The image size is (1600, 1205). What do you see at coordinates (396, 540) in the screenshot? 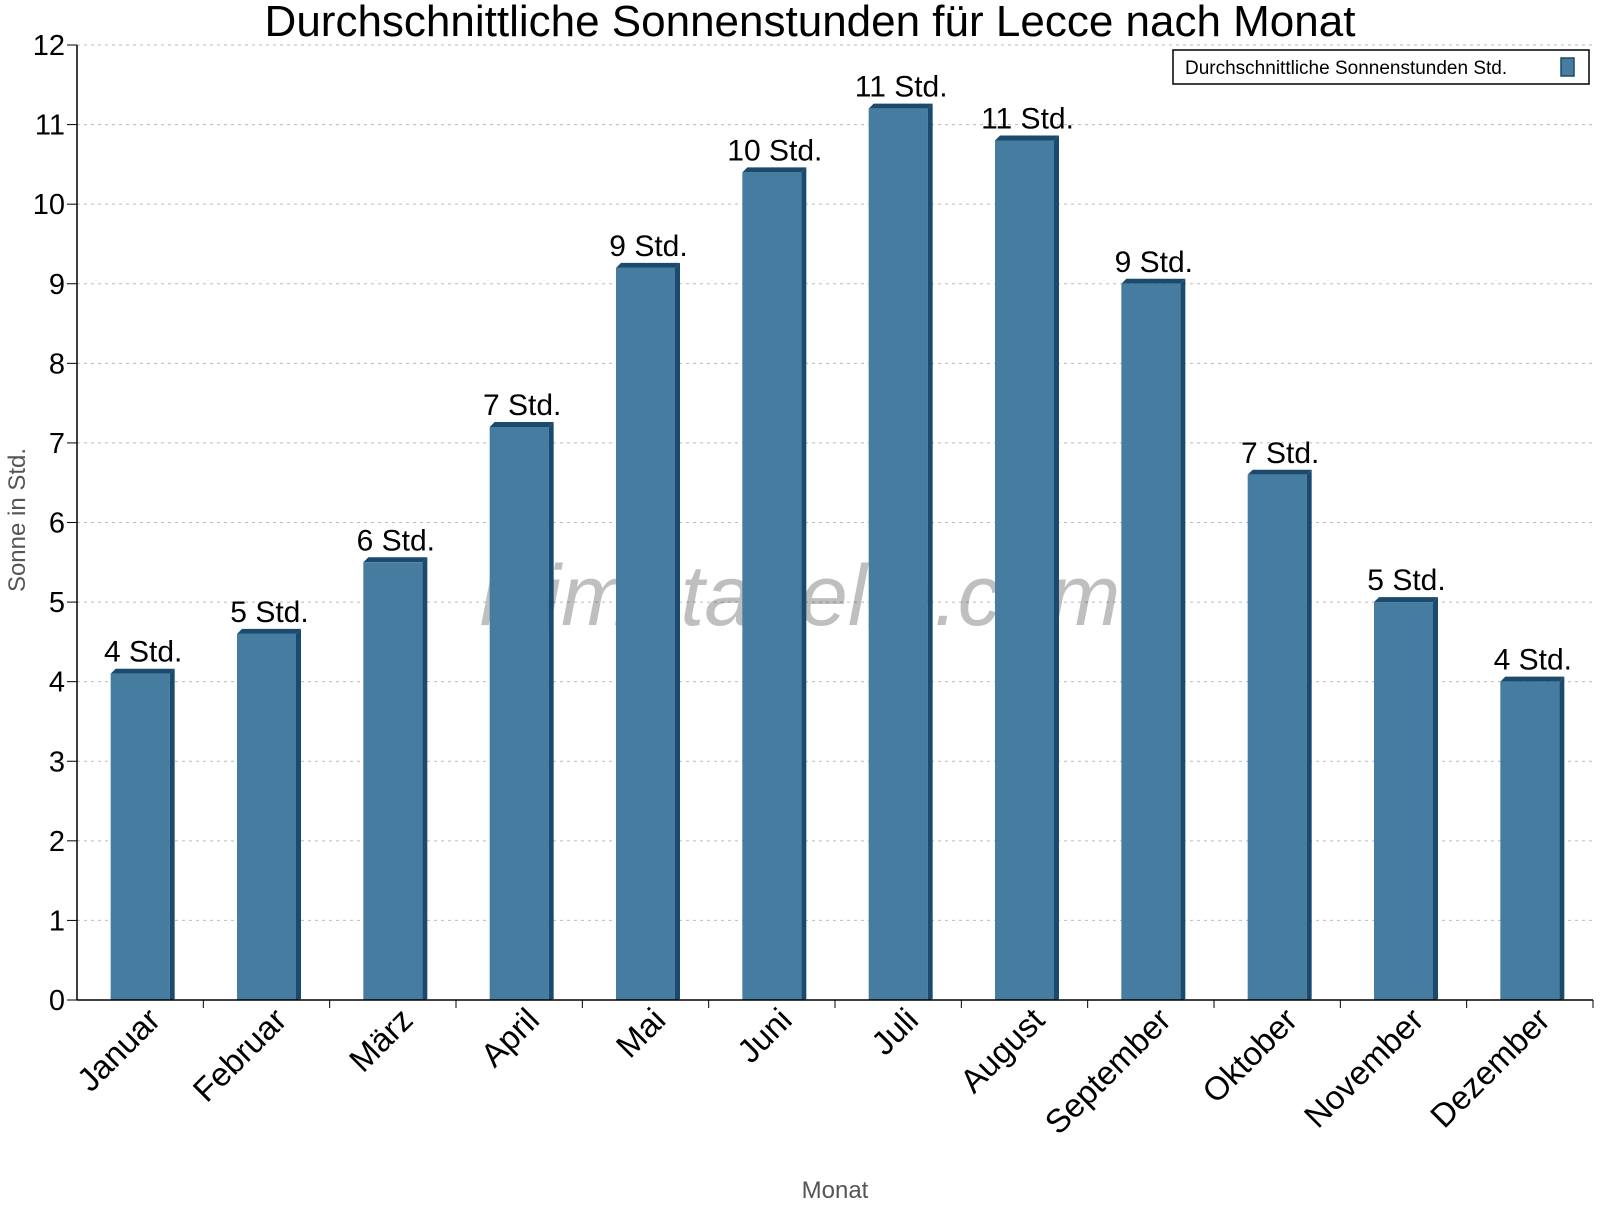
I see `data-label: 6 Std.` at bounding box center [396, 540].